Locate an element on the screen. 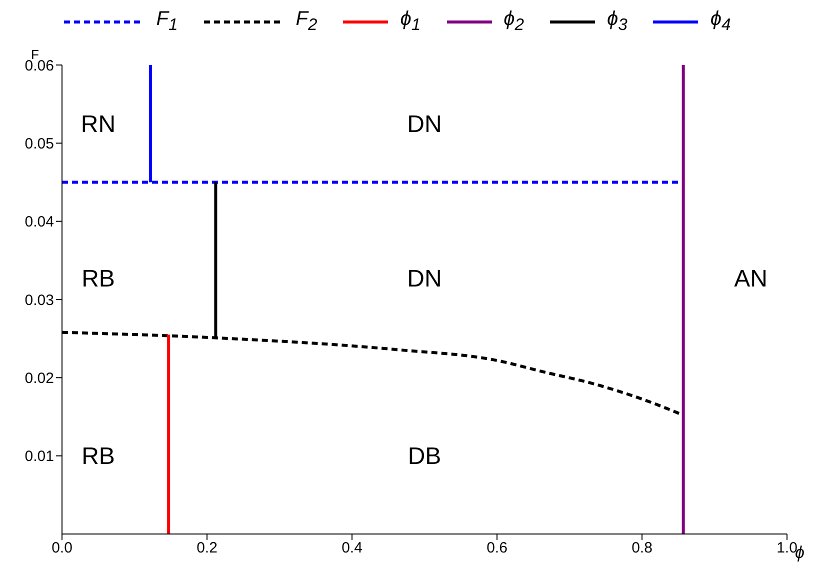 This screenshot has height=588, width=829. x-tick-label: 0.0 is located at coordinates (62, 548).